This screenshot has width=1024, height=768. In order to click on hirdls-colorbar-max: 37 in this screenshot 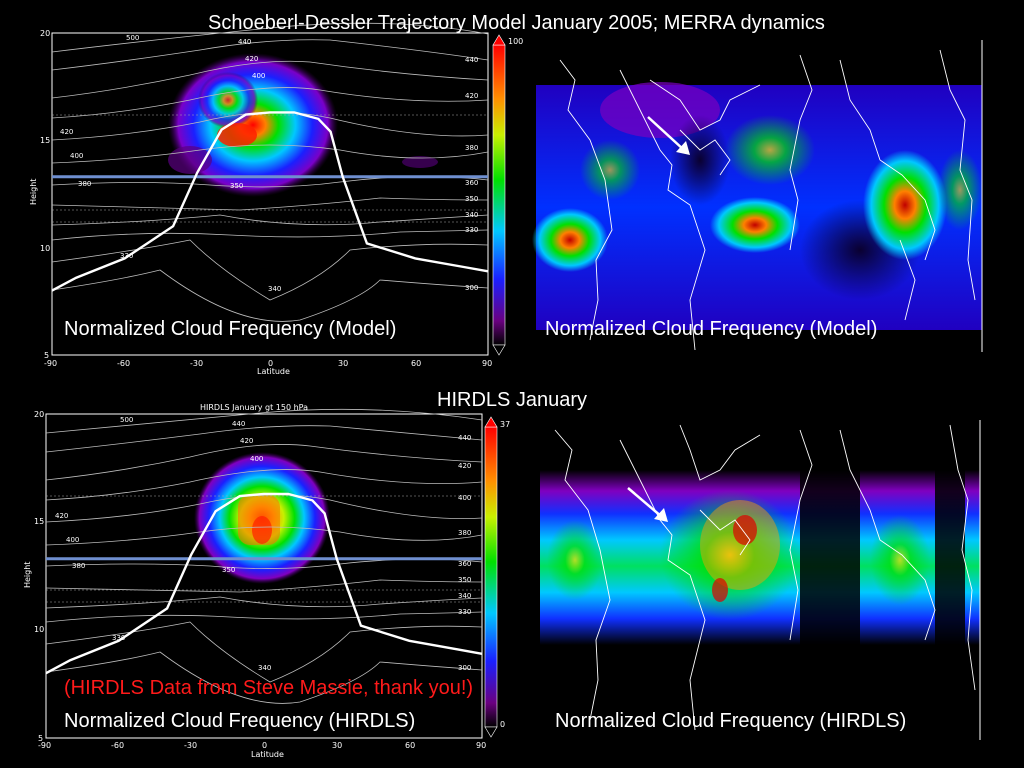, I will do `click(505, 424)`.